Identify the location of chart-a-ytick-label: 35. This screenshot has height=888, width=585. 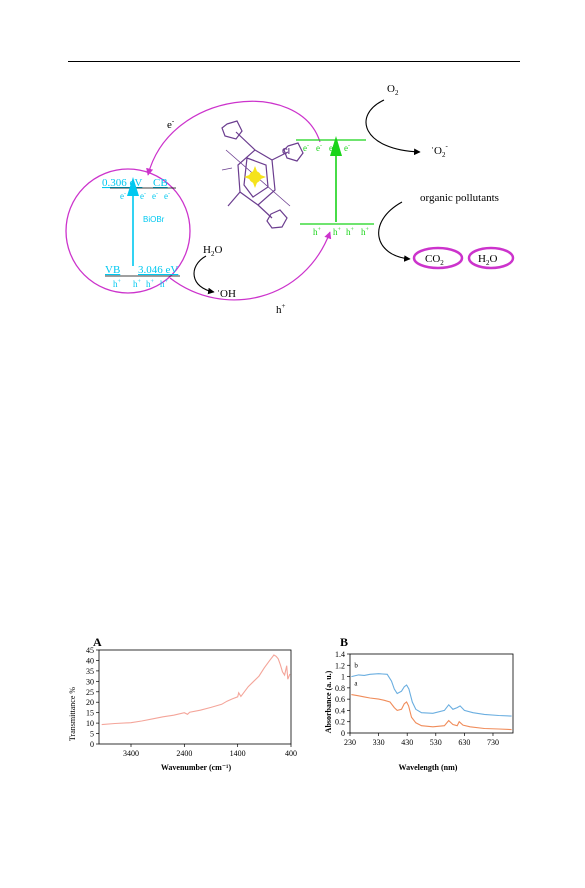
(90, 671).